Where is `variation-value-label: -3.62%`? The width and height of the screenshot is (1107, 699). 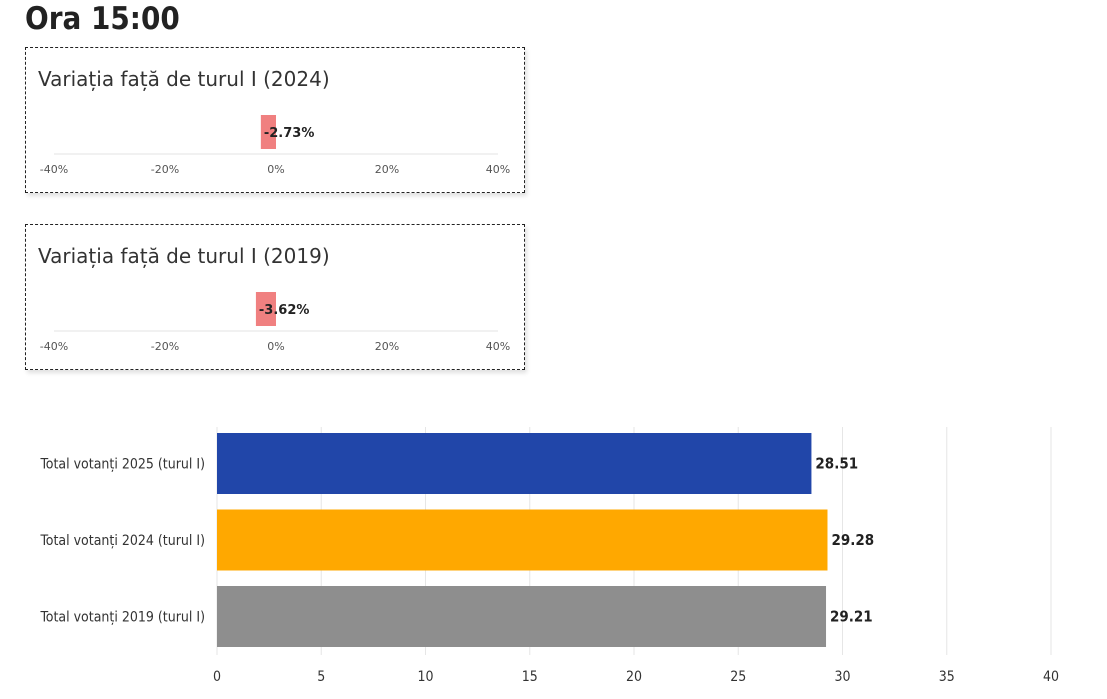
variation-value-label: -3.62% is located at coordinates (284, 310).